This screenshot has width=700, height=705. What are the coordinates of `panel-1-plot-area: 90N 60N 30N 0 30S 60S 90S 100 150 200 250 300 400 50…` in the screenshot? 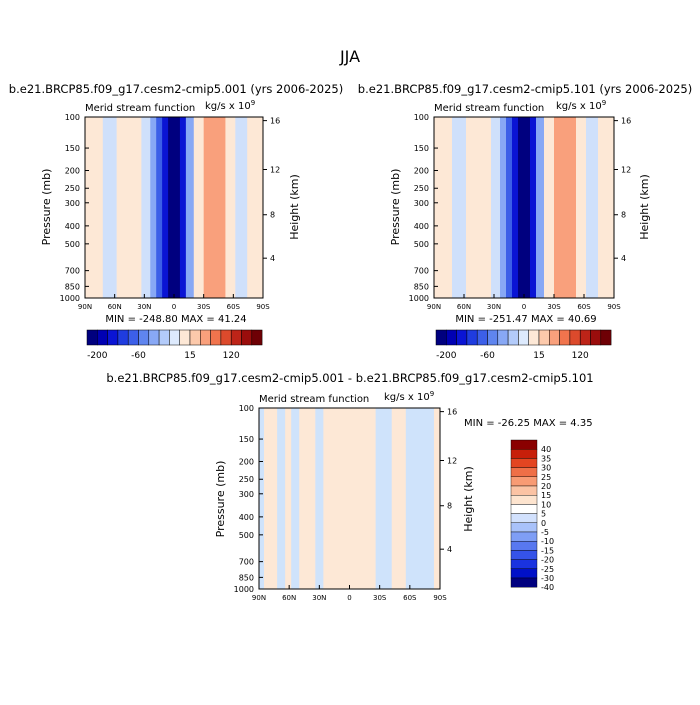 It's located at (170, 212).